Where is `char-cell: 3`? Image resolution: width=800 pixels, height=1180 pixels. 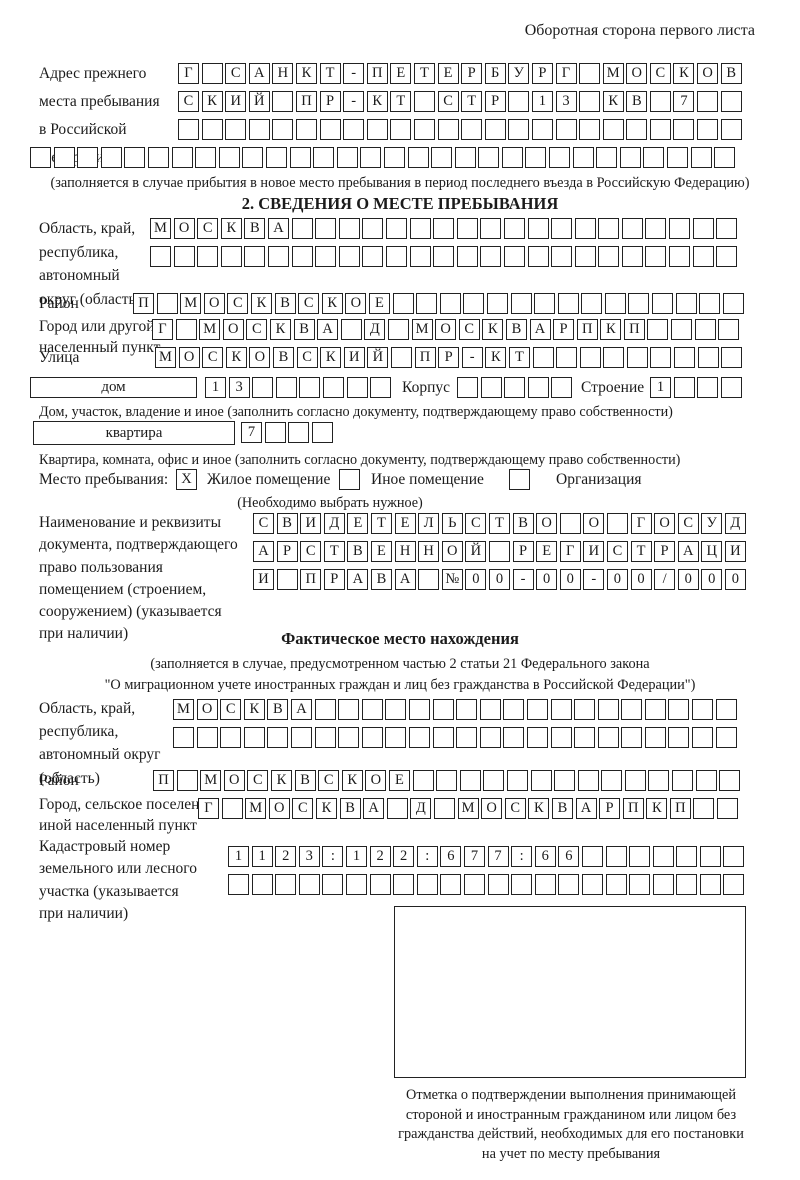 char-cell: 3 is located at coordinates (309, 856).